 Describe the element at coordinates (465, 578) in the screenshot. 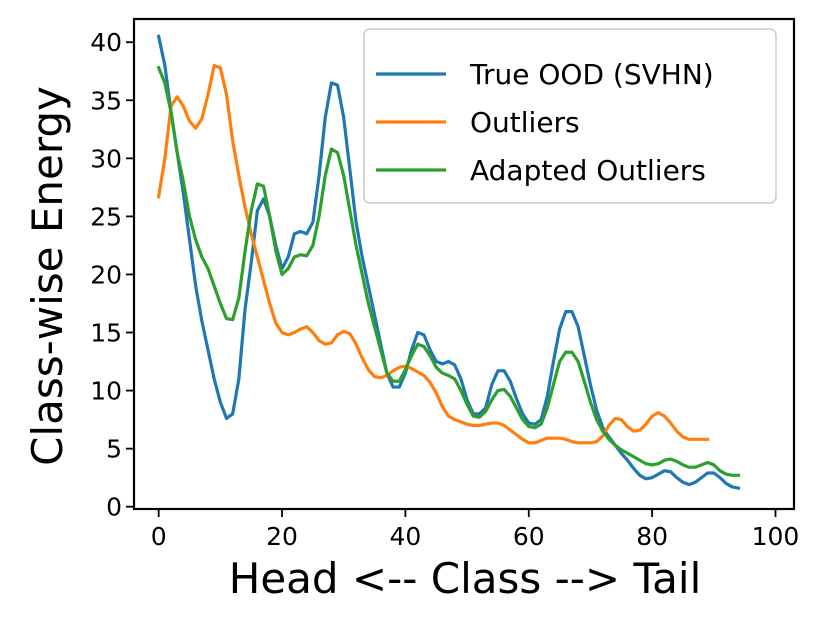

I see `x-axis-label: Head <-- Class --> Tail` at that location.